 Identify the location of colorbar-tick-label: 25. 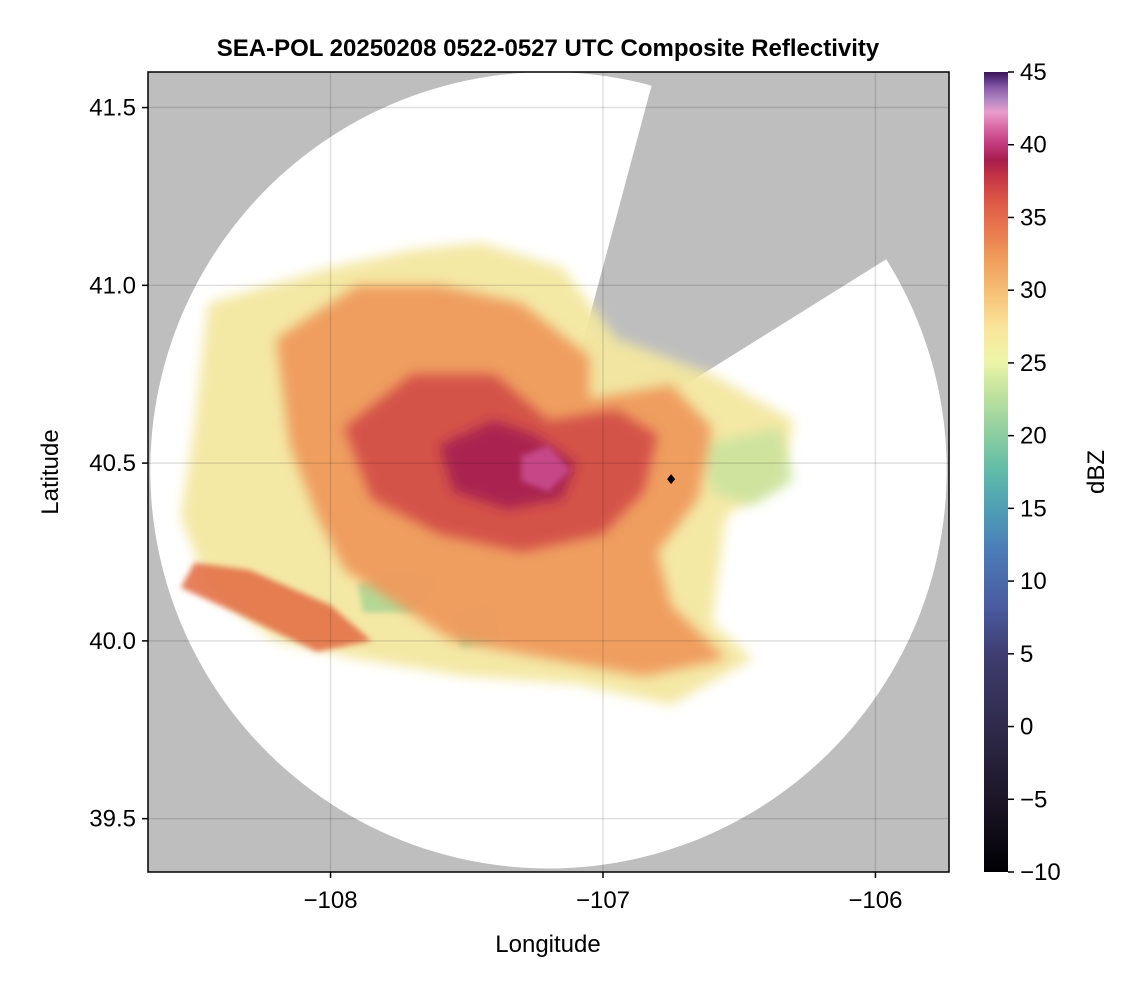
(1033, 363).